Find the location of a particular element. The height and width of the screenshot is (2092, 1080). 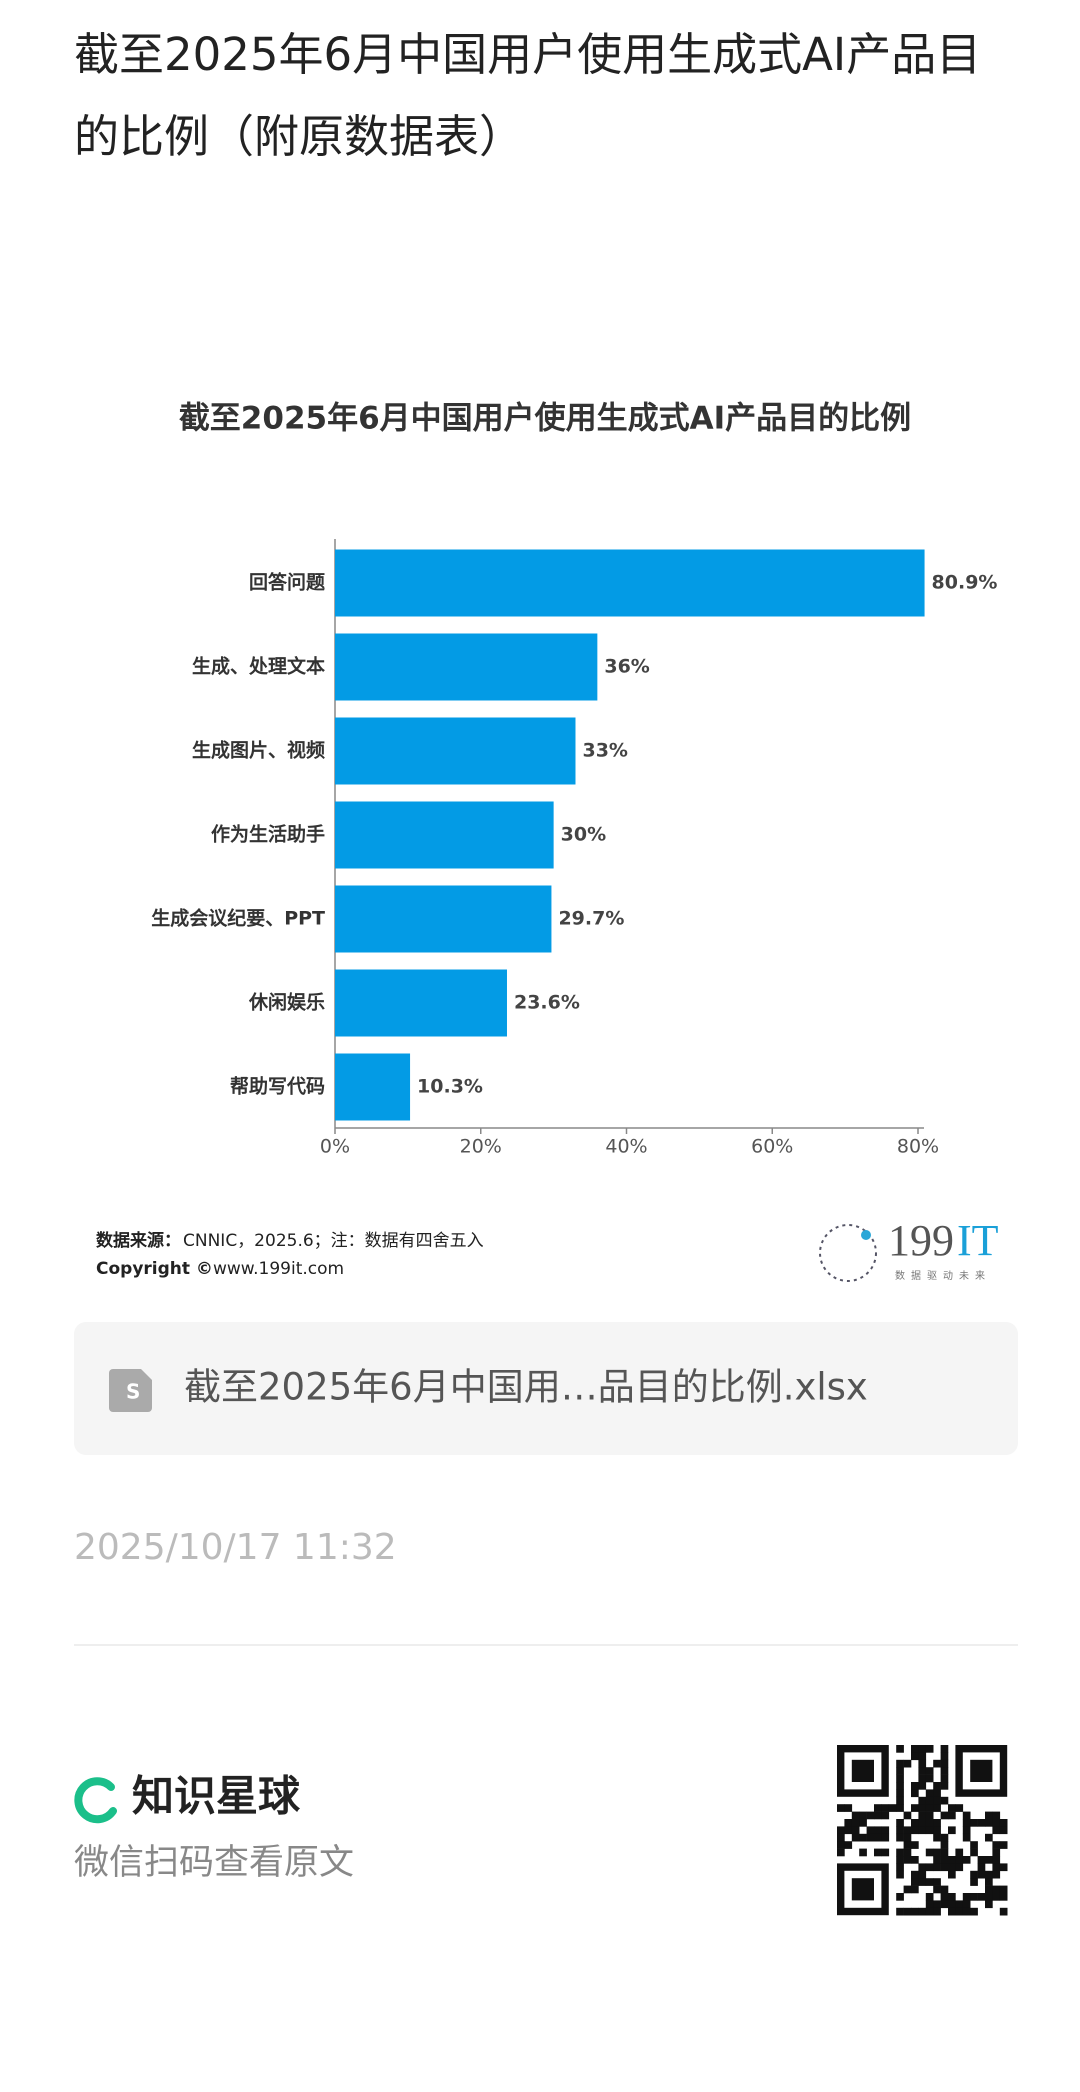

y-tick-label: 生成、处理文本 is located at coordinates (258, 666).